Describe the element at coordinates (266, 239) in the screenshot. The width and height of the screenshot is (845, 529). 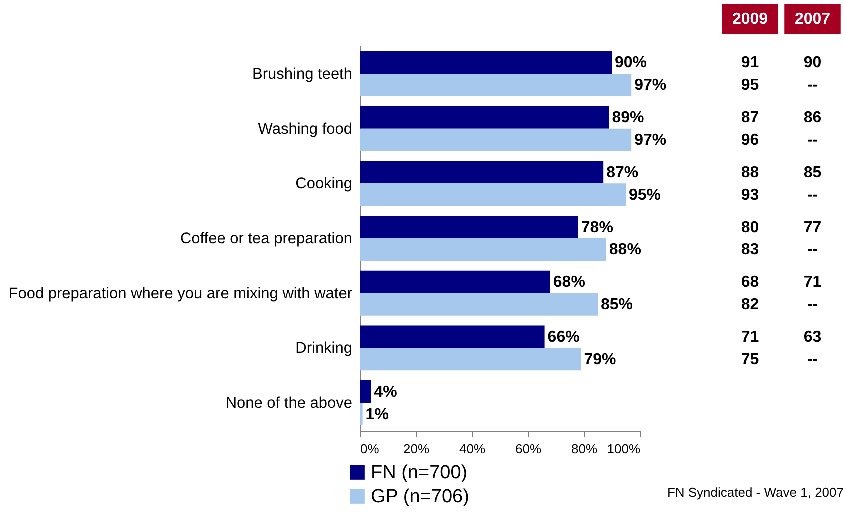
I see `y-tick-label: Coffee or tea preparation` at that location.